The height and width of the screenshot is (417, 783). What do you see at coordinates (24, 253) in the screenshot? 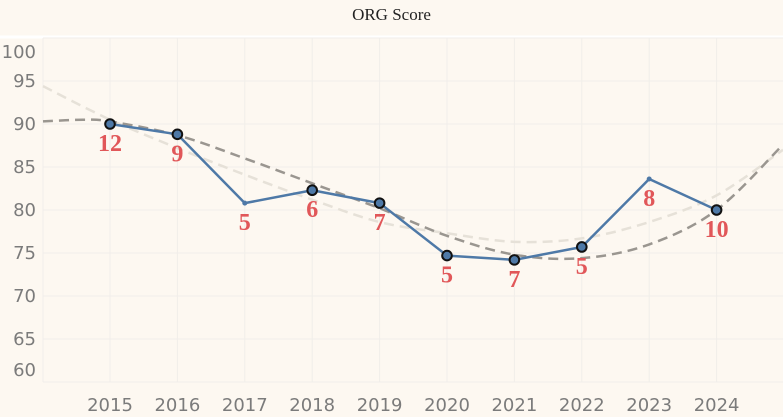
I see `y-tick-label: 75` at bounding box center [24, 253].